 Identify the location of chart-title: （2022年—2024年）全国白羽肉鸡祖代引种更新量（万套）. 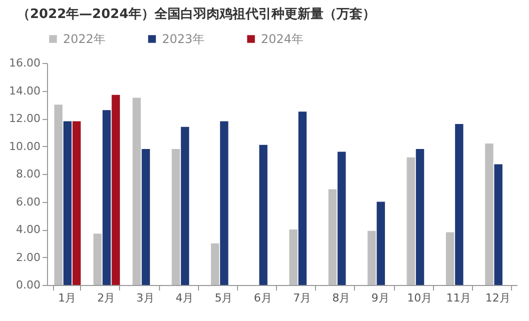
(196, 14).